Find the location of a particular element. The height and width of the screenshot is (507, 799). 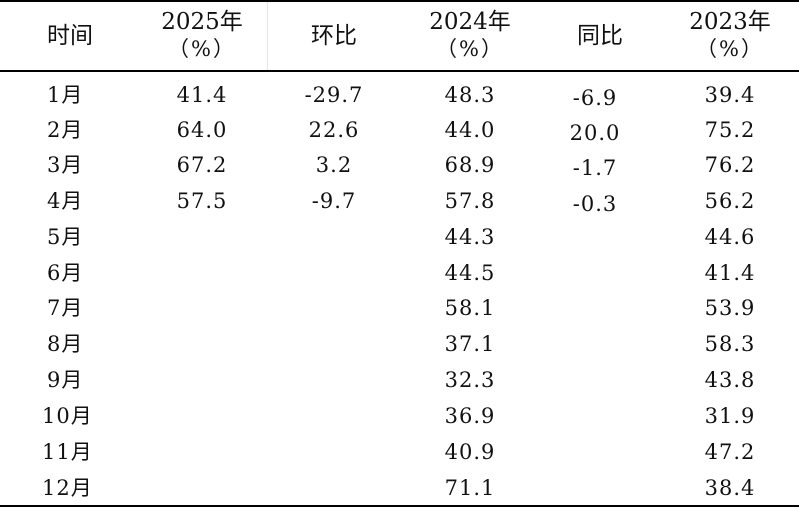

cell-month: 4月 is located at coordinates (65, 201).